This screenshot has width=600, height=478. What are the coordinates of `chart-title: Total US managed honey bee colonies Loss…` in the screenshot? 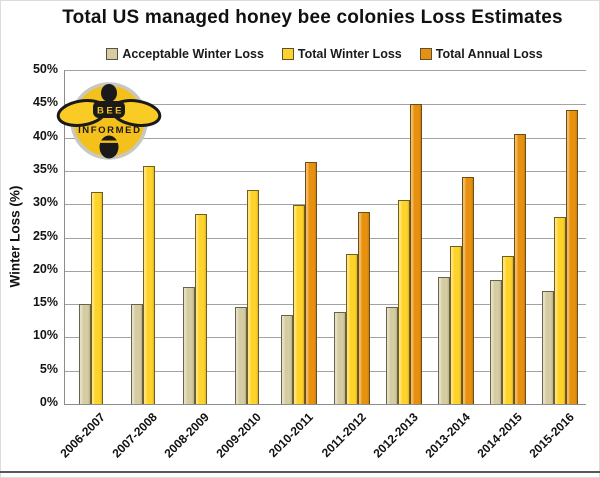 It's located at (312, 17).